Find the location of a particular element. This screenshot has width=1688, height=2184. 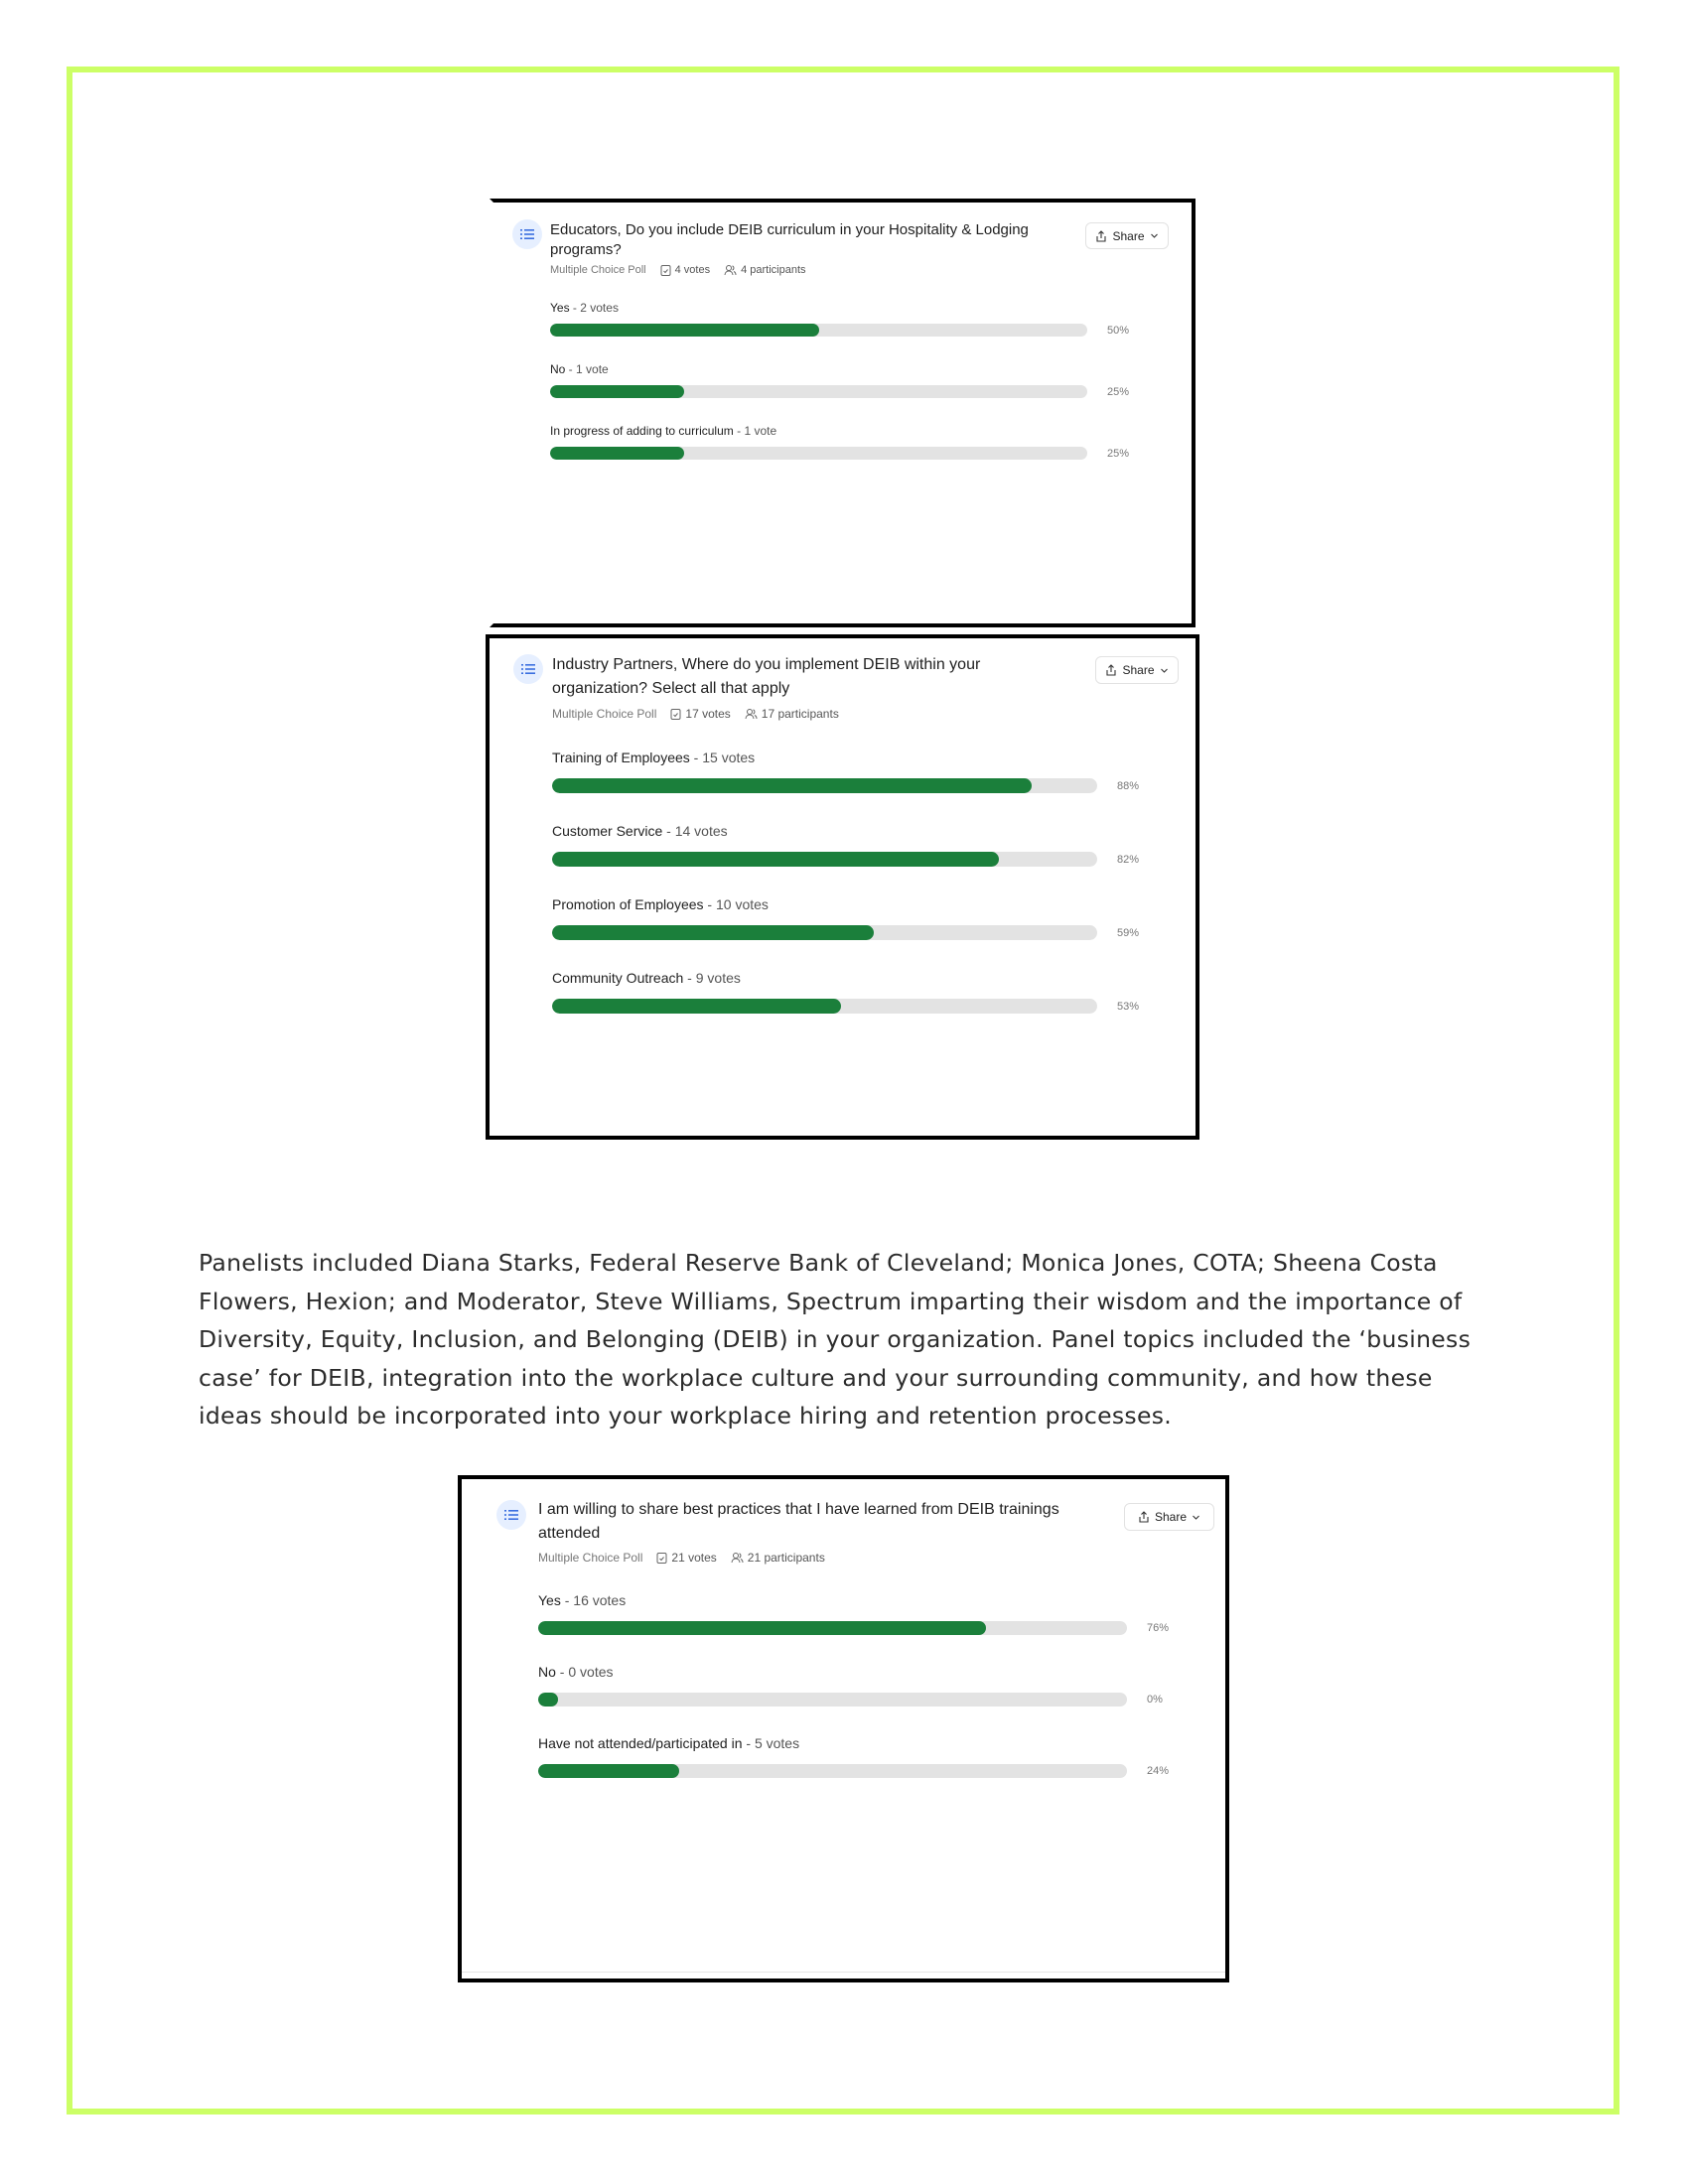

option-label: Yes is located at coordinates (549, 1600).